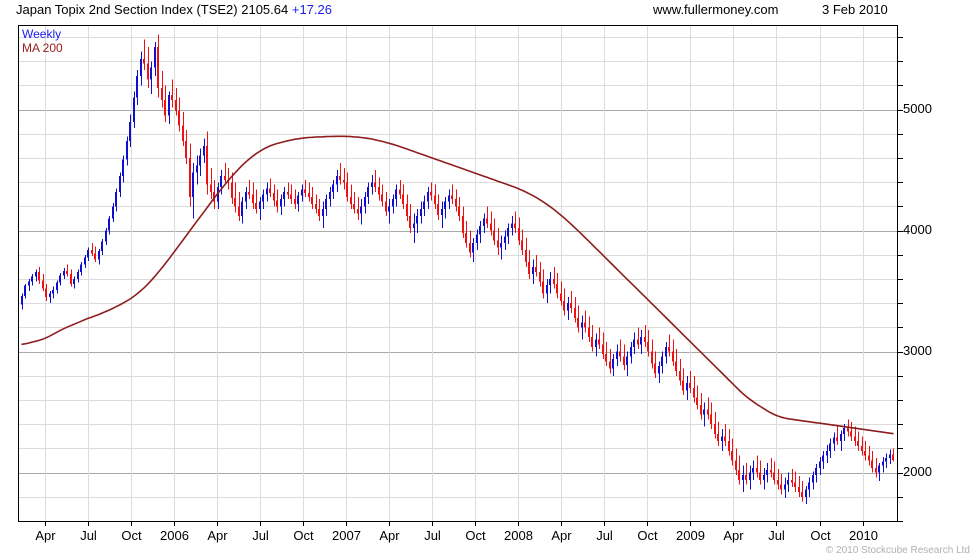  What do you see at coordinates (174, 535) in the screenshot?
I see `x-axis-tick-label: 2006` at bounding box center [174, 535].